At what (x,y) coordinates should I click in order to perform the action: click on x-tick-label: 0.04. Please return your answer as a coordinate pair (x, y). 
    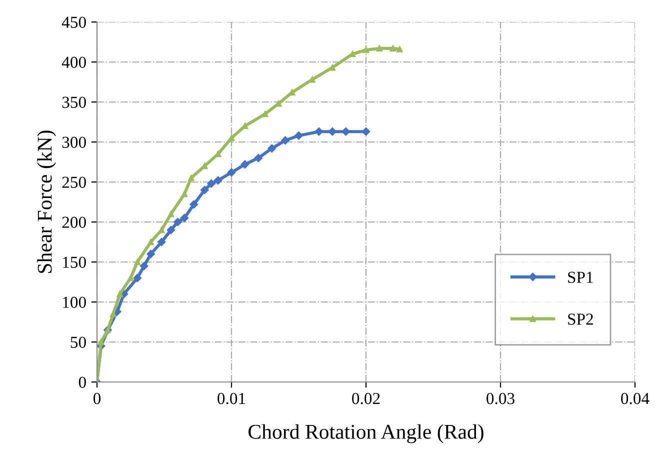
    Looking at the image, I should click on (635, 398).